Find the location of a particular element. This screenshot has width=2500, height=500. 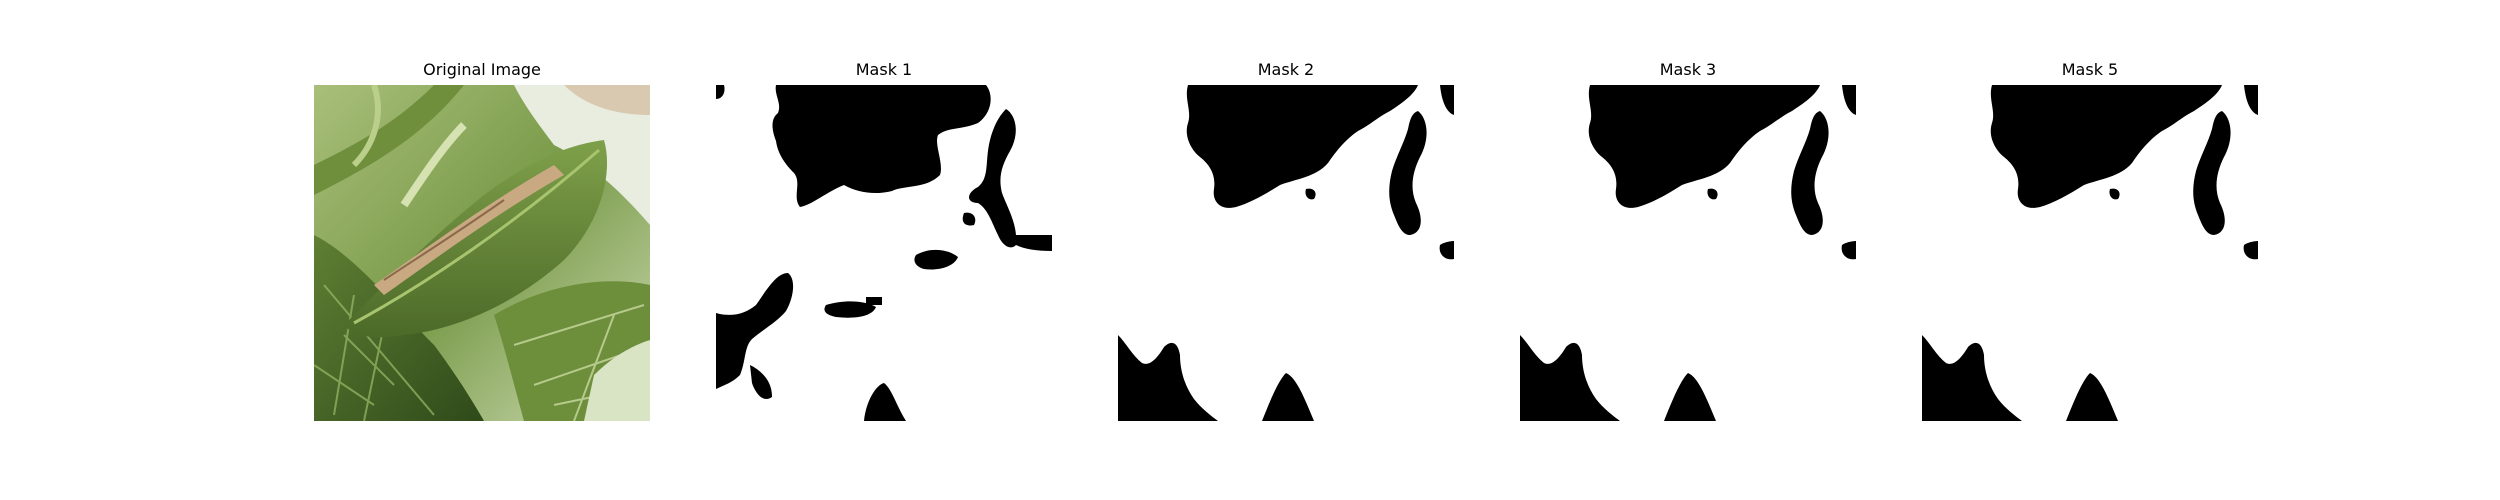

panel-original-image: Original Image is located at coordinates (482, 239).